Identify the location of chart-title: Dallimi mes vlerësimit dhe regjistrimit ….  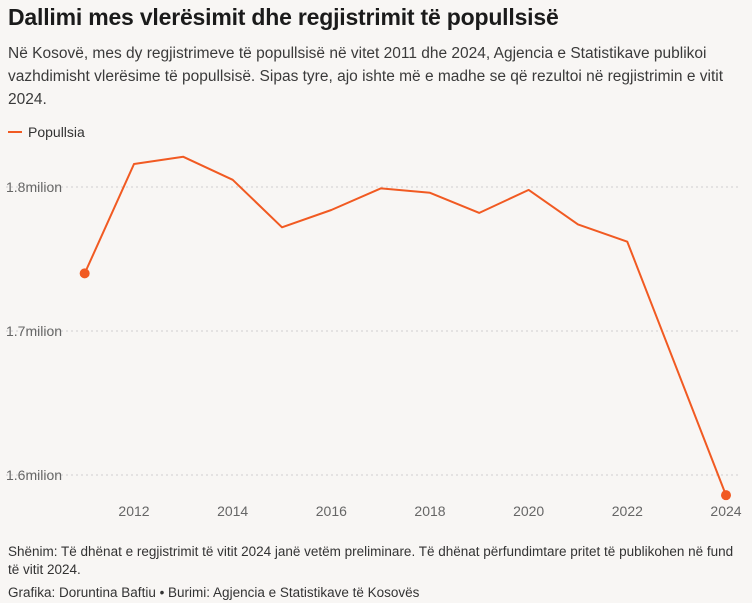
(283, 17).